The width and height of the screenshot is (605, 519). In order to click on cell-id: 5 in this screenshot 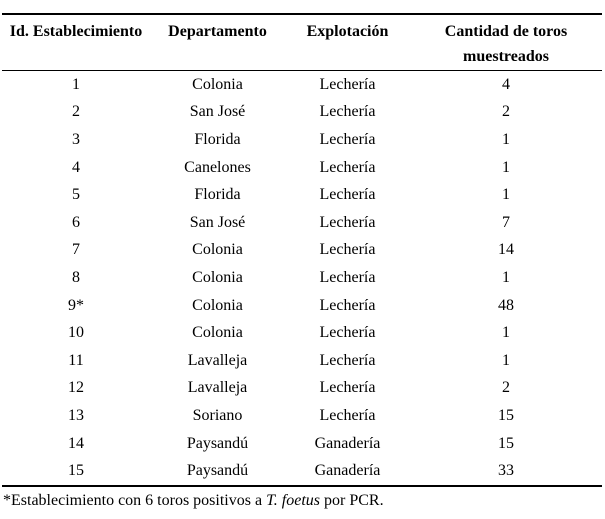, I will do `click(76, 195)`.